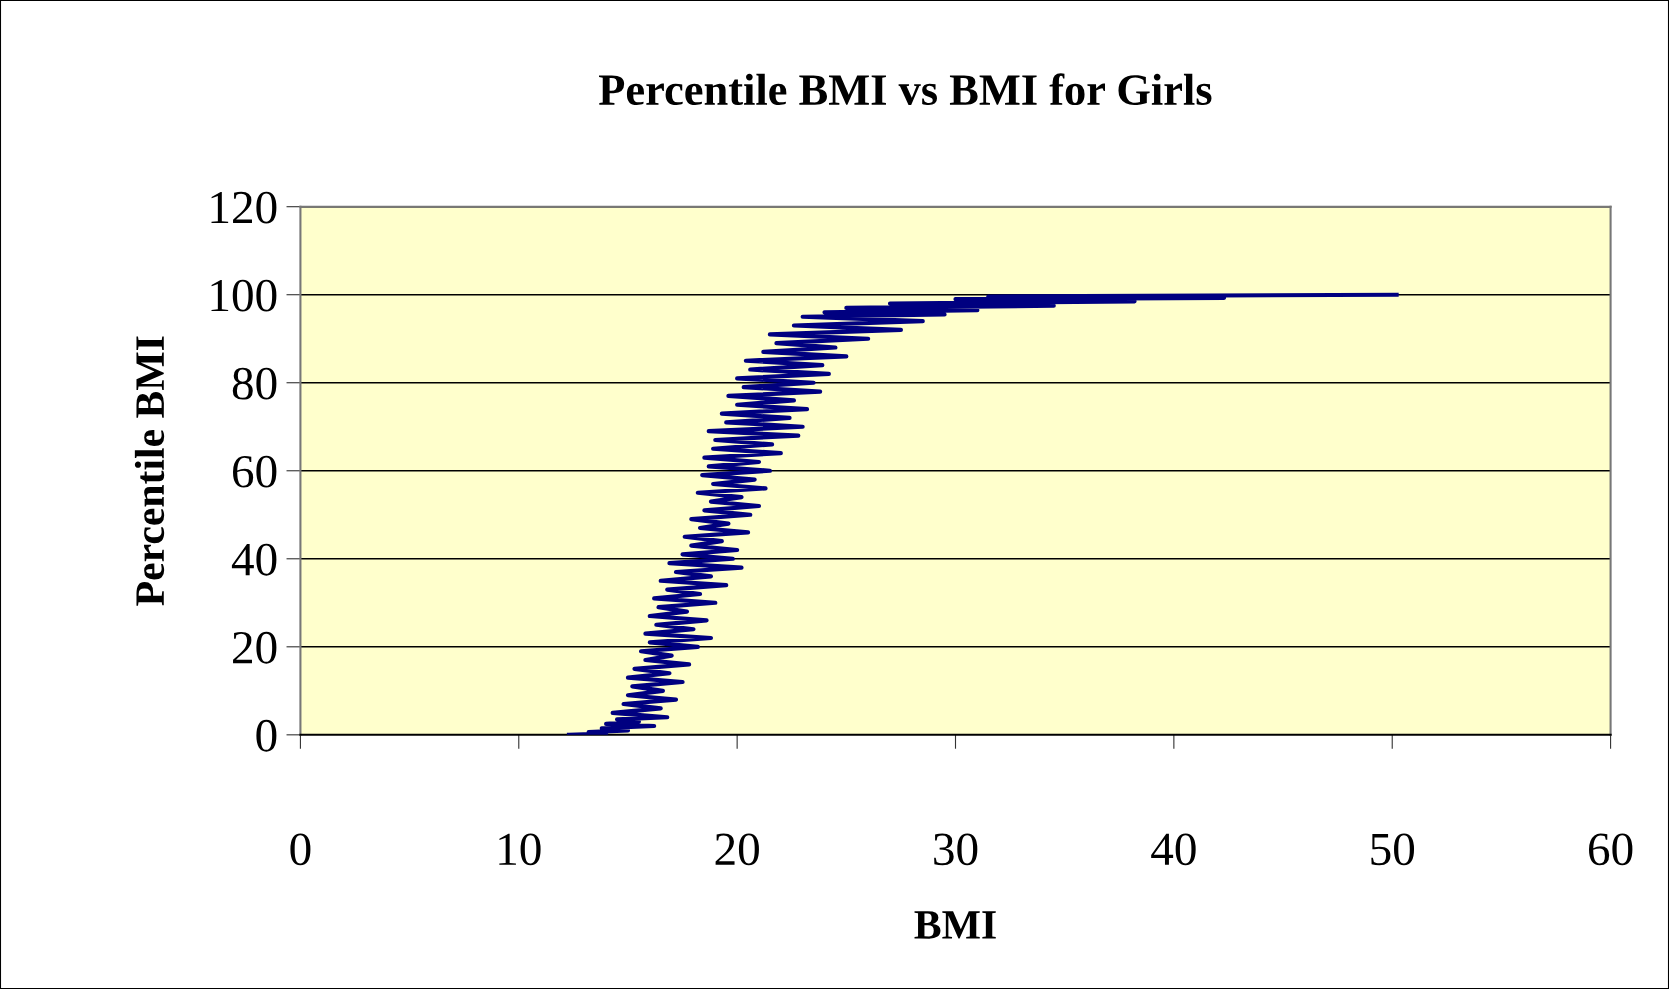 The image size is (1669, 989). I want to click on chart-title: Percentile BMI vs BMI for Girls, so click(905, 89).